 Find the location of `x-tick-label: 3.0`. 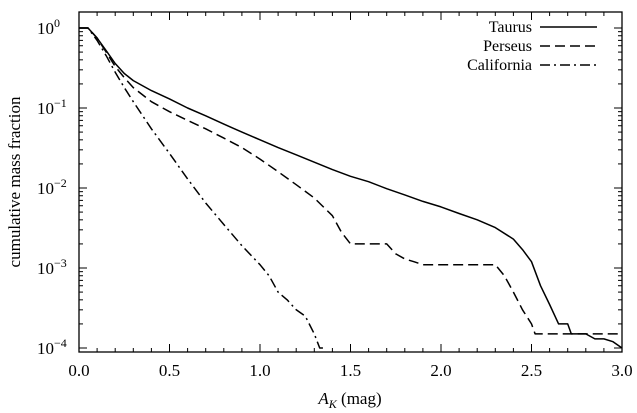

x-tick-label: 3.0 is located at coordinates (621, 370).